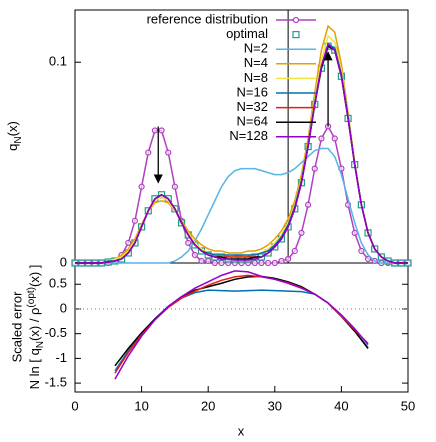  What do you see at coordinates (74, 405) in the screenshot?
I see `x-tick-label: 0` at bounding box center [74, 405].